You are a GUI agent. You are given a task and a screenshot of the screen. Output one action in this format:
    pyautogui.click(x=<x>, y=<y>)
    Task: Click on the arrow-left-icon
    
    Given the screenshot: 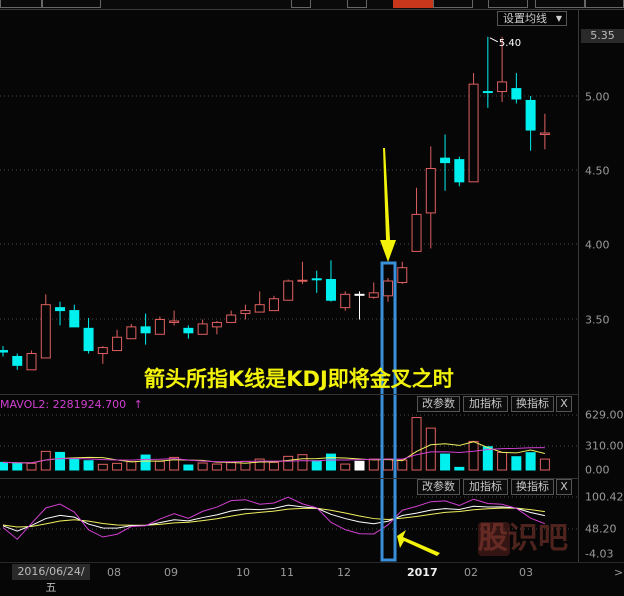 What is the action you would take?
    pyautogui.click(x=418, y=543)
    